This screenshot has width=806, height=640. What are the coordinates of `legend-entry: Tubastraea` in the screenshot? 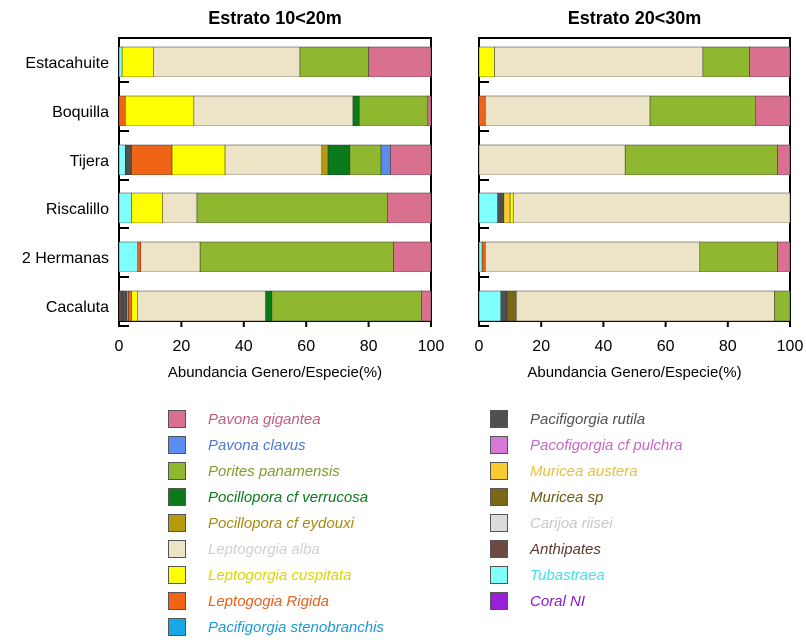 It's located at (547, 575).